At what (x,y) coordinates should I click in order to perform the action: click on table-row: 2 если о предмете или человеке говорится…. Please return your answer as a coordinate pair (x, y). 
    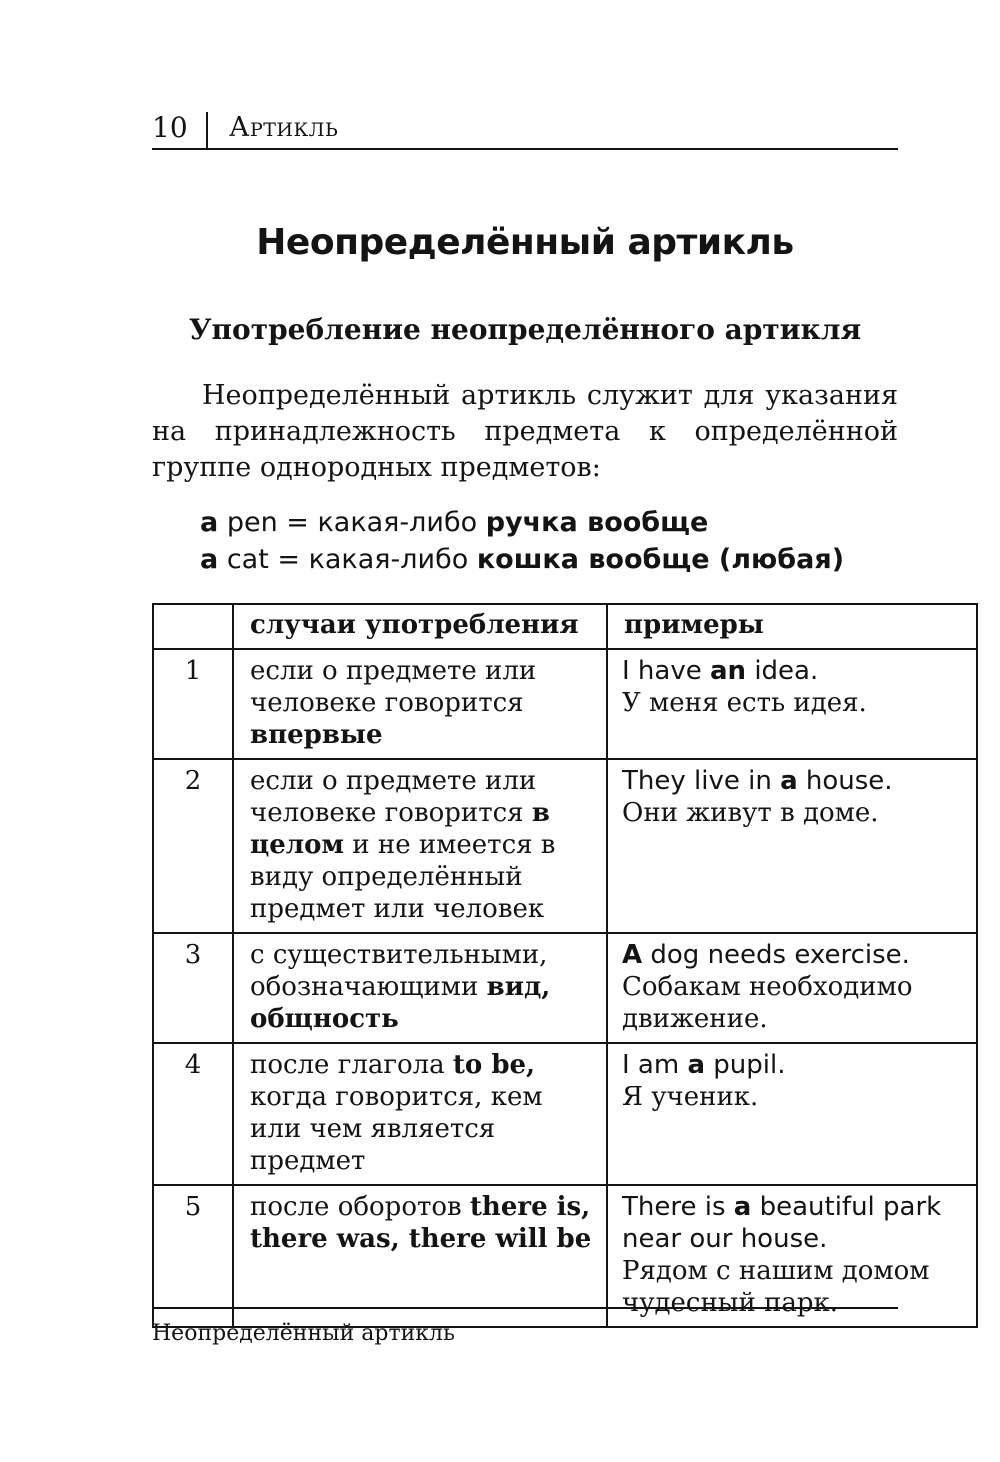
    Looking at the image, I should click on (565, 846).